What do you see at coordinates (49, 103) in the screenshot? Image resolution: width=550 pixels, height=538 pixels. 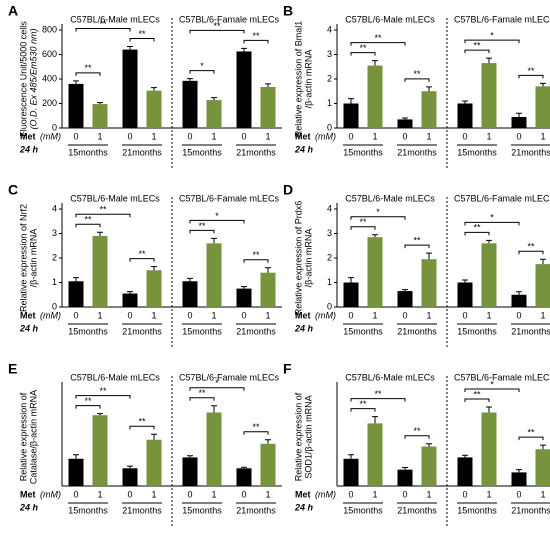 I see `y-tick-label: 200` at bounding box center [49, 103].